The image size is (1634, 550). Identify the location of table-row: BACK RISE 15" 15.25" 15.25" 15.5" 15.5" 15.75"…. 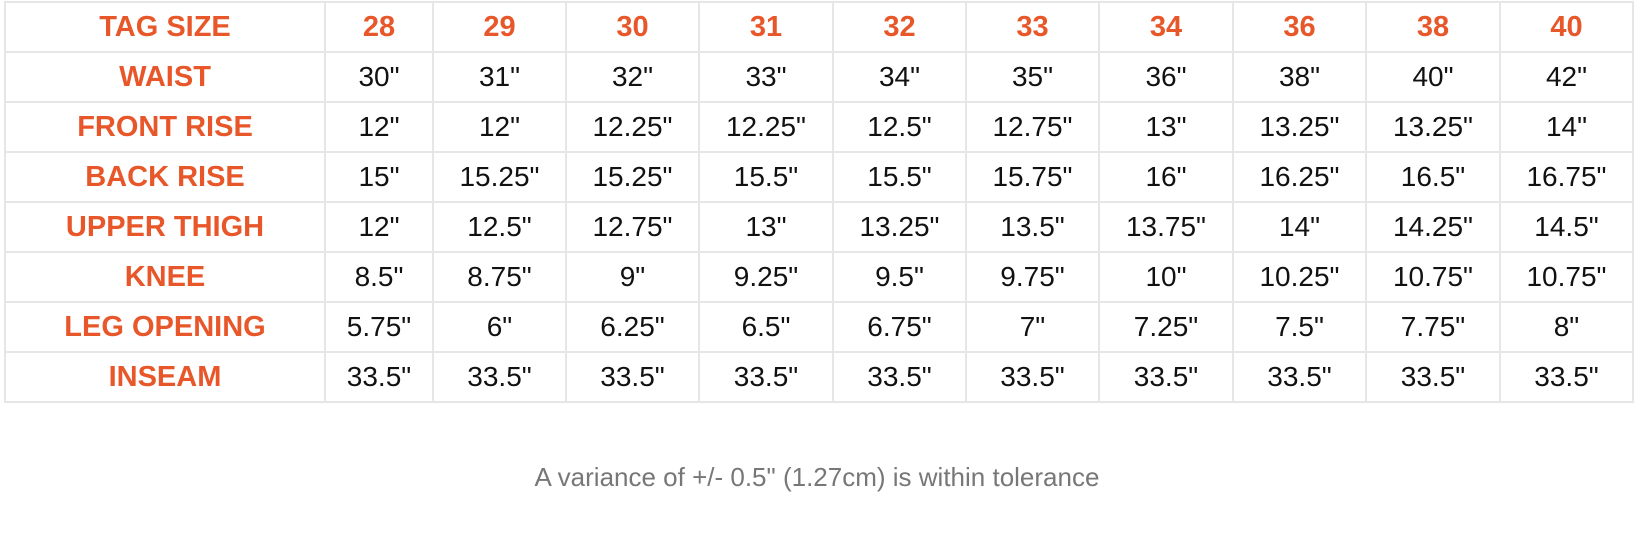
(819, 177).